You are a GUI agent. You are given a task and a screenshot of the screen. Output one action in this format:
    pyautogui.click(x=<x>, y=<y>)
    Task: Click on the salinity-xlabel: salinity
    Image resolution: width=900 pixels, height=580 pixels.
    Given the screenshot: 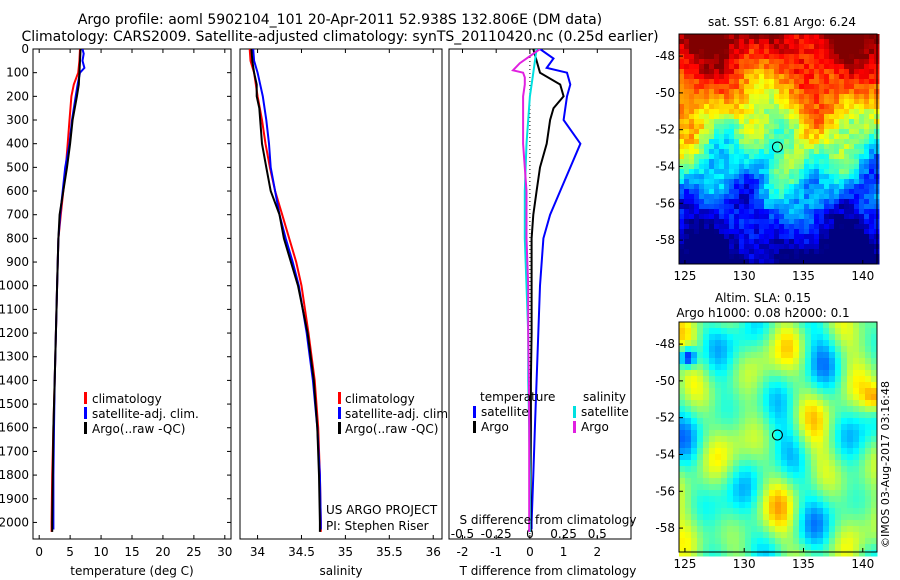 What is the action you would take?
    pyautogui.click(x=340, y=571)
    